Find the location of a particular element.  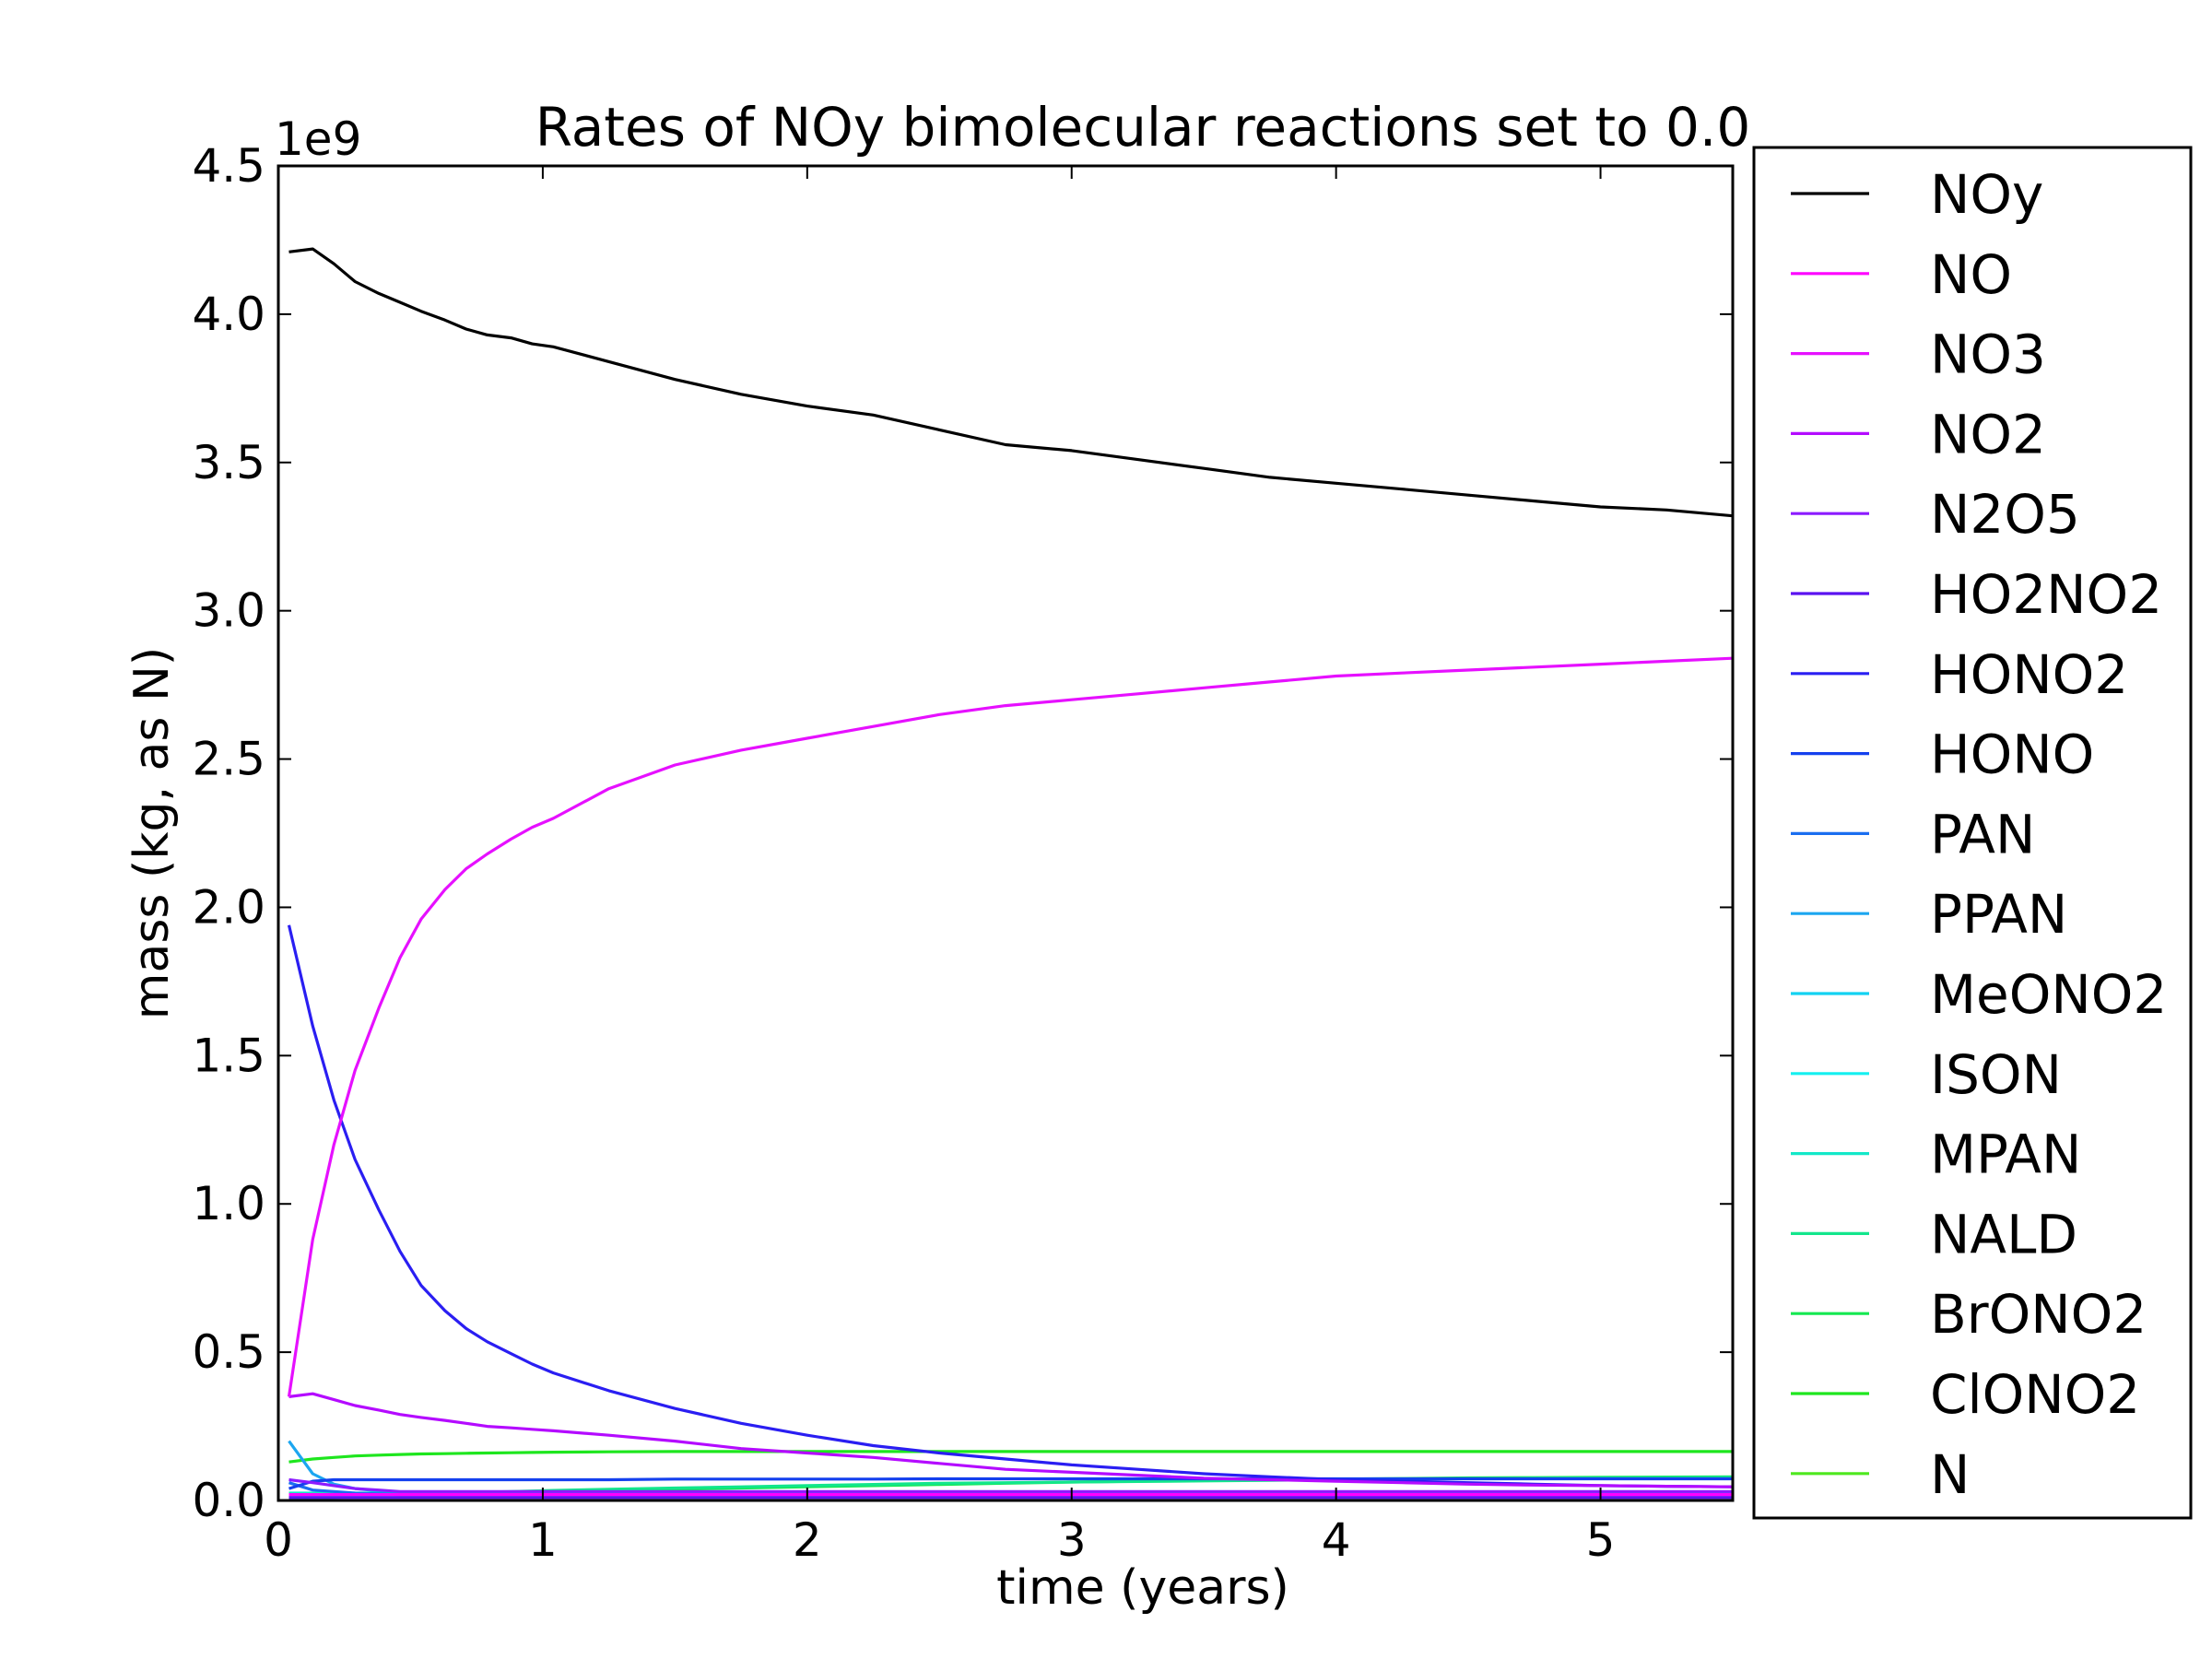

x-tick-label: 2 is located at coordinates (807, 1540).